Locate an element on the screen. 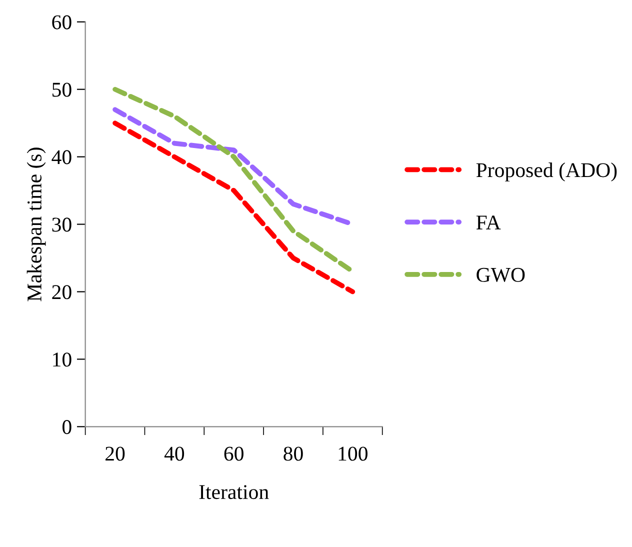  y-tick-label: 10 is located at coordinates (62, 359).